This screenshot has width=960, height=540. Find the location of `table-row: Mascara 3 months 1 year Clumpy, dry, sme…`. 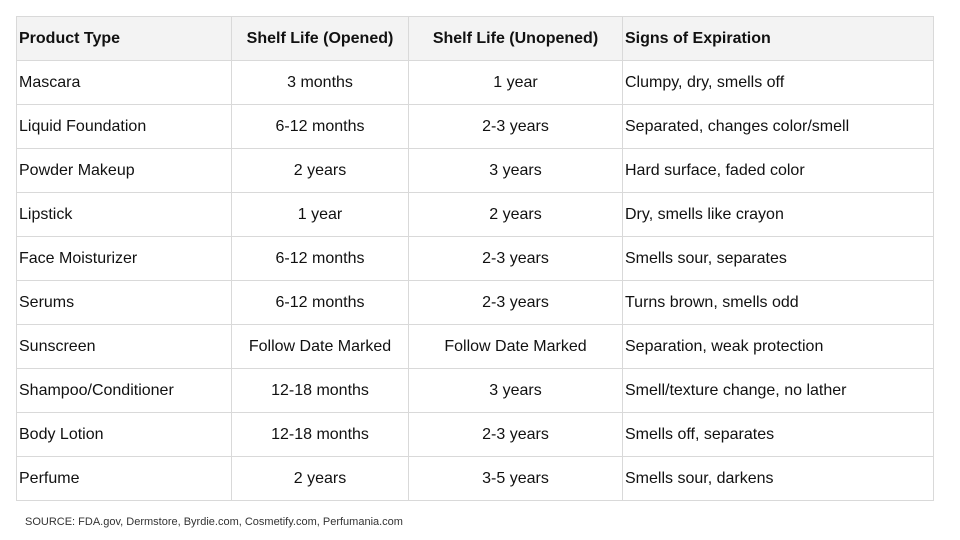

table-row: Mascara 3 months 1 year Clumpy, dry, sme… is located at coordinates (475, 82).